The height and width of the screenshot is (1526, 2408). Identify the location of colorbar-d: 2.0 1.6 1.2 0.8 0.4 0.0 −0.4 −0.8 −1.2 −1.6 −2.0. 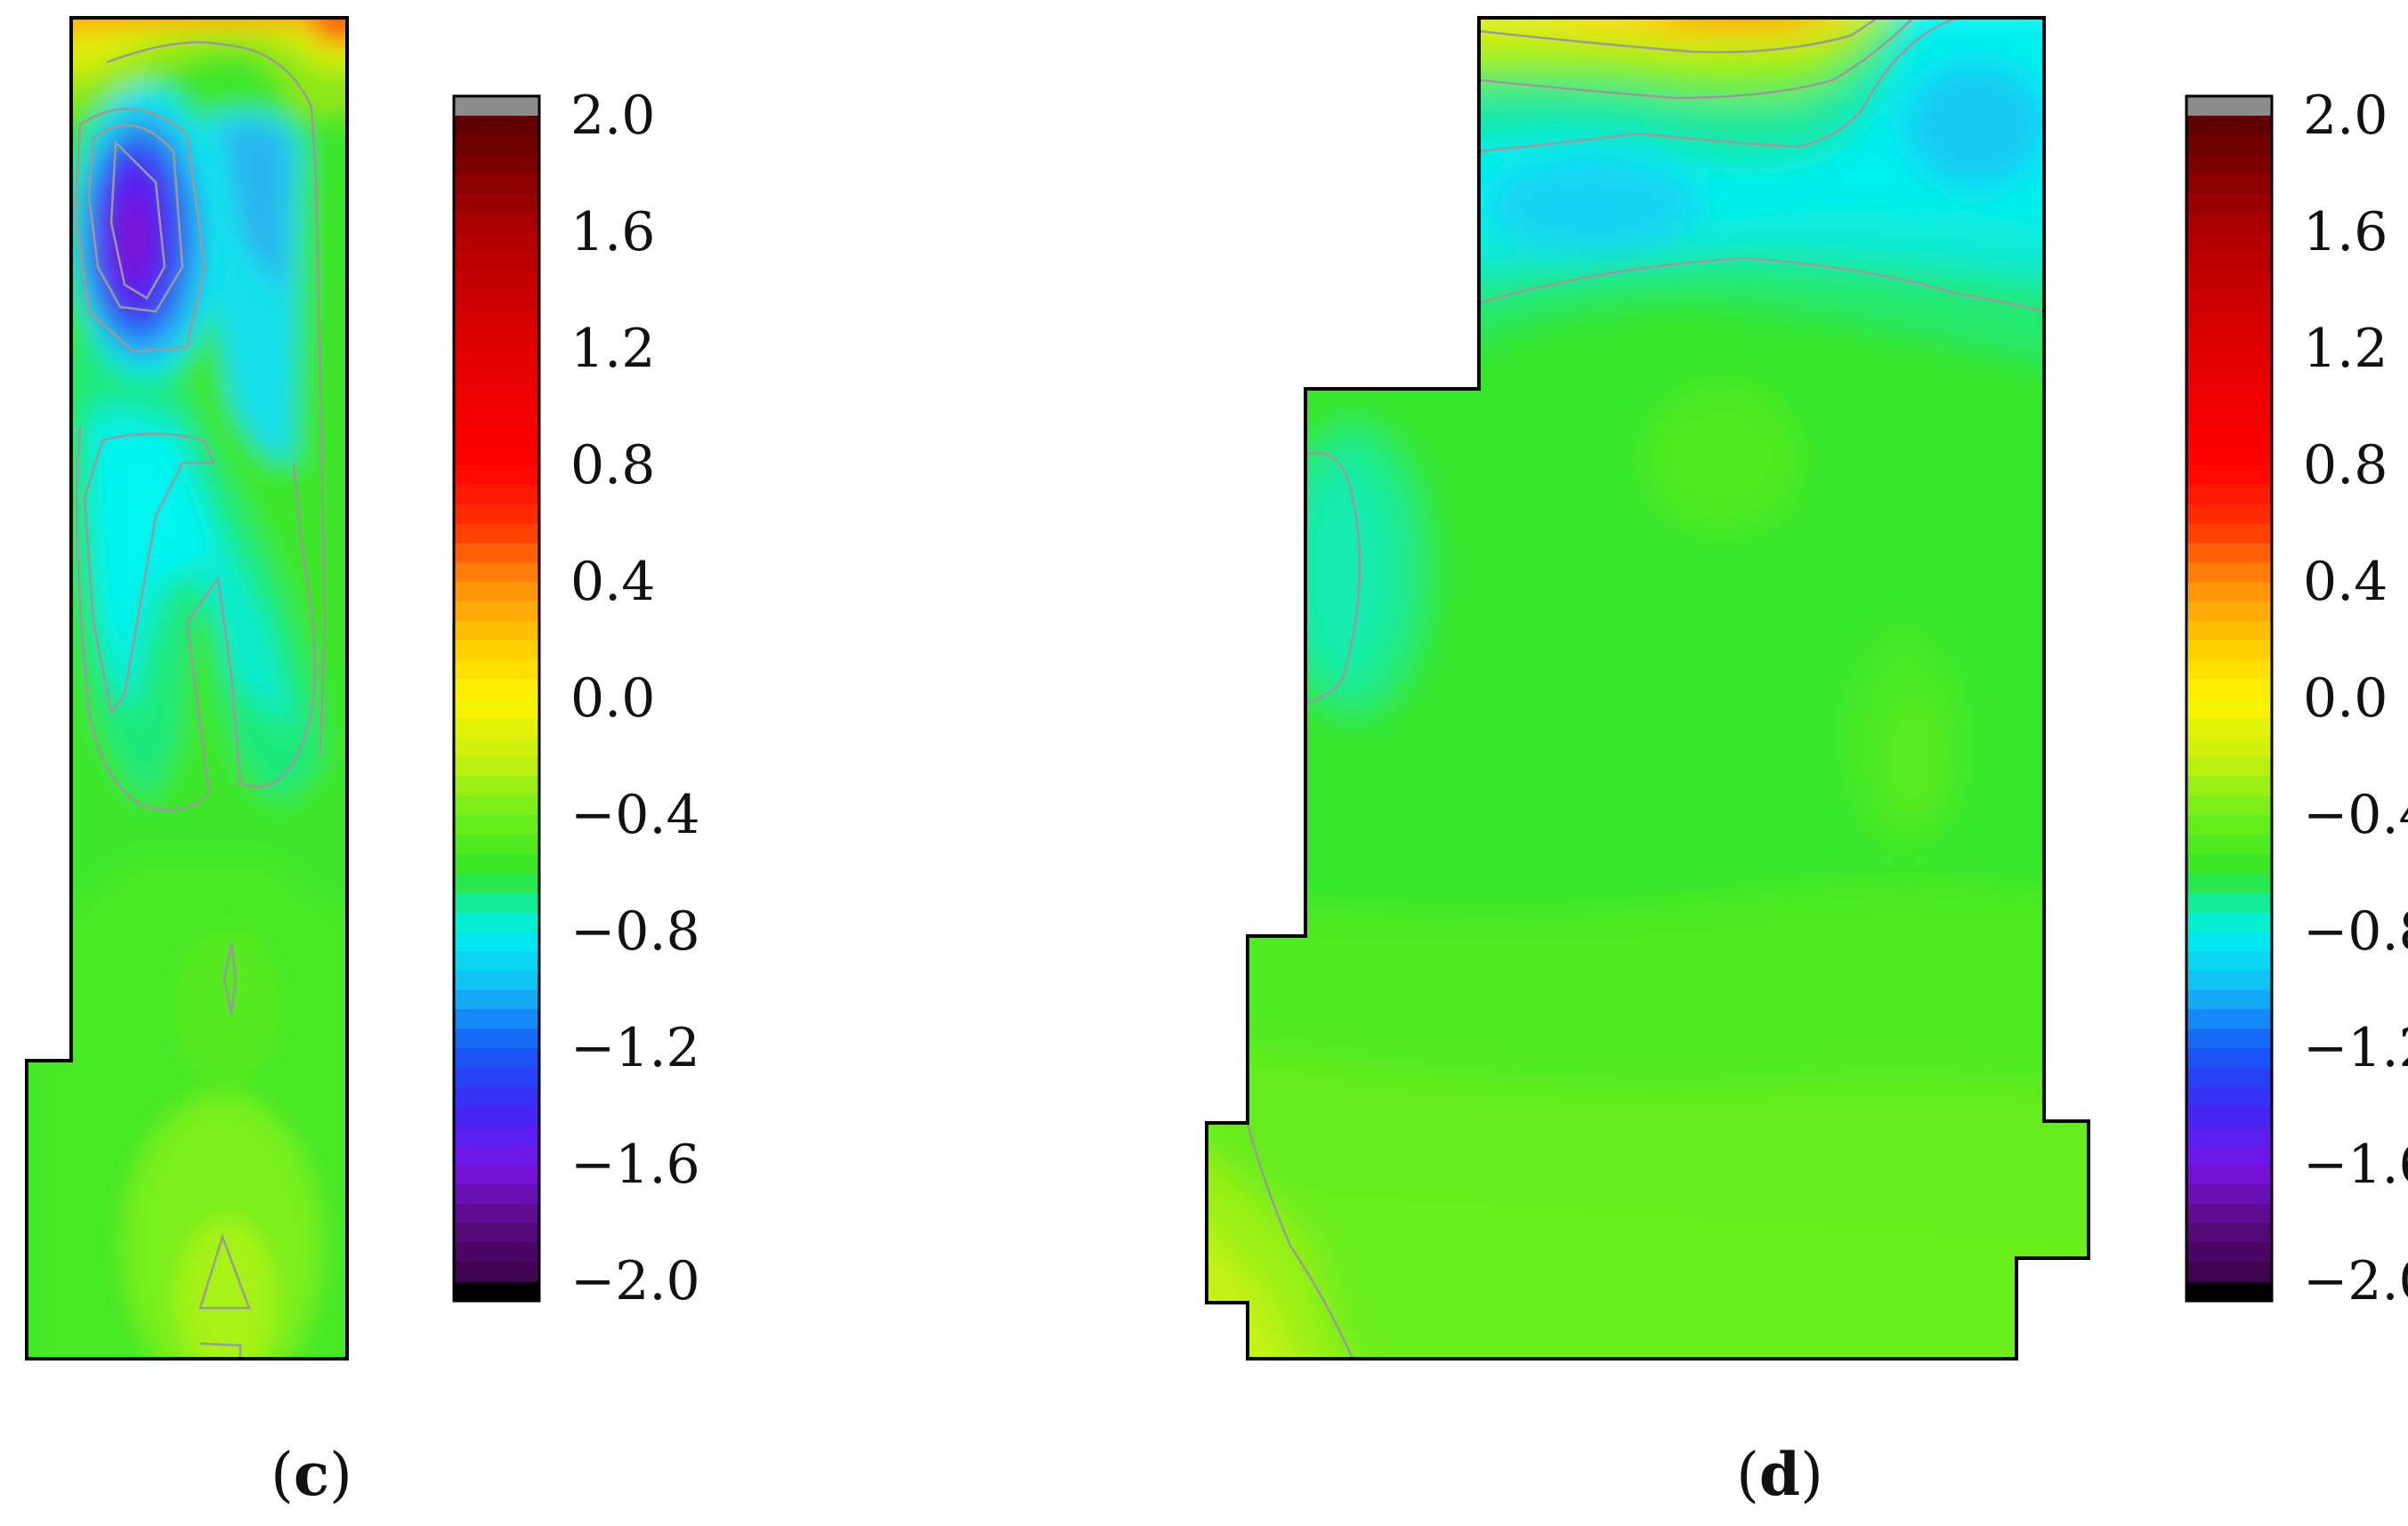
(2297, 699).